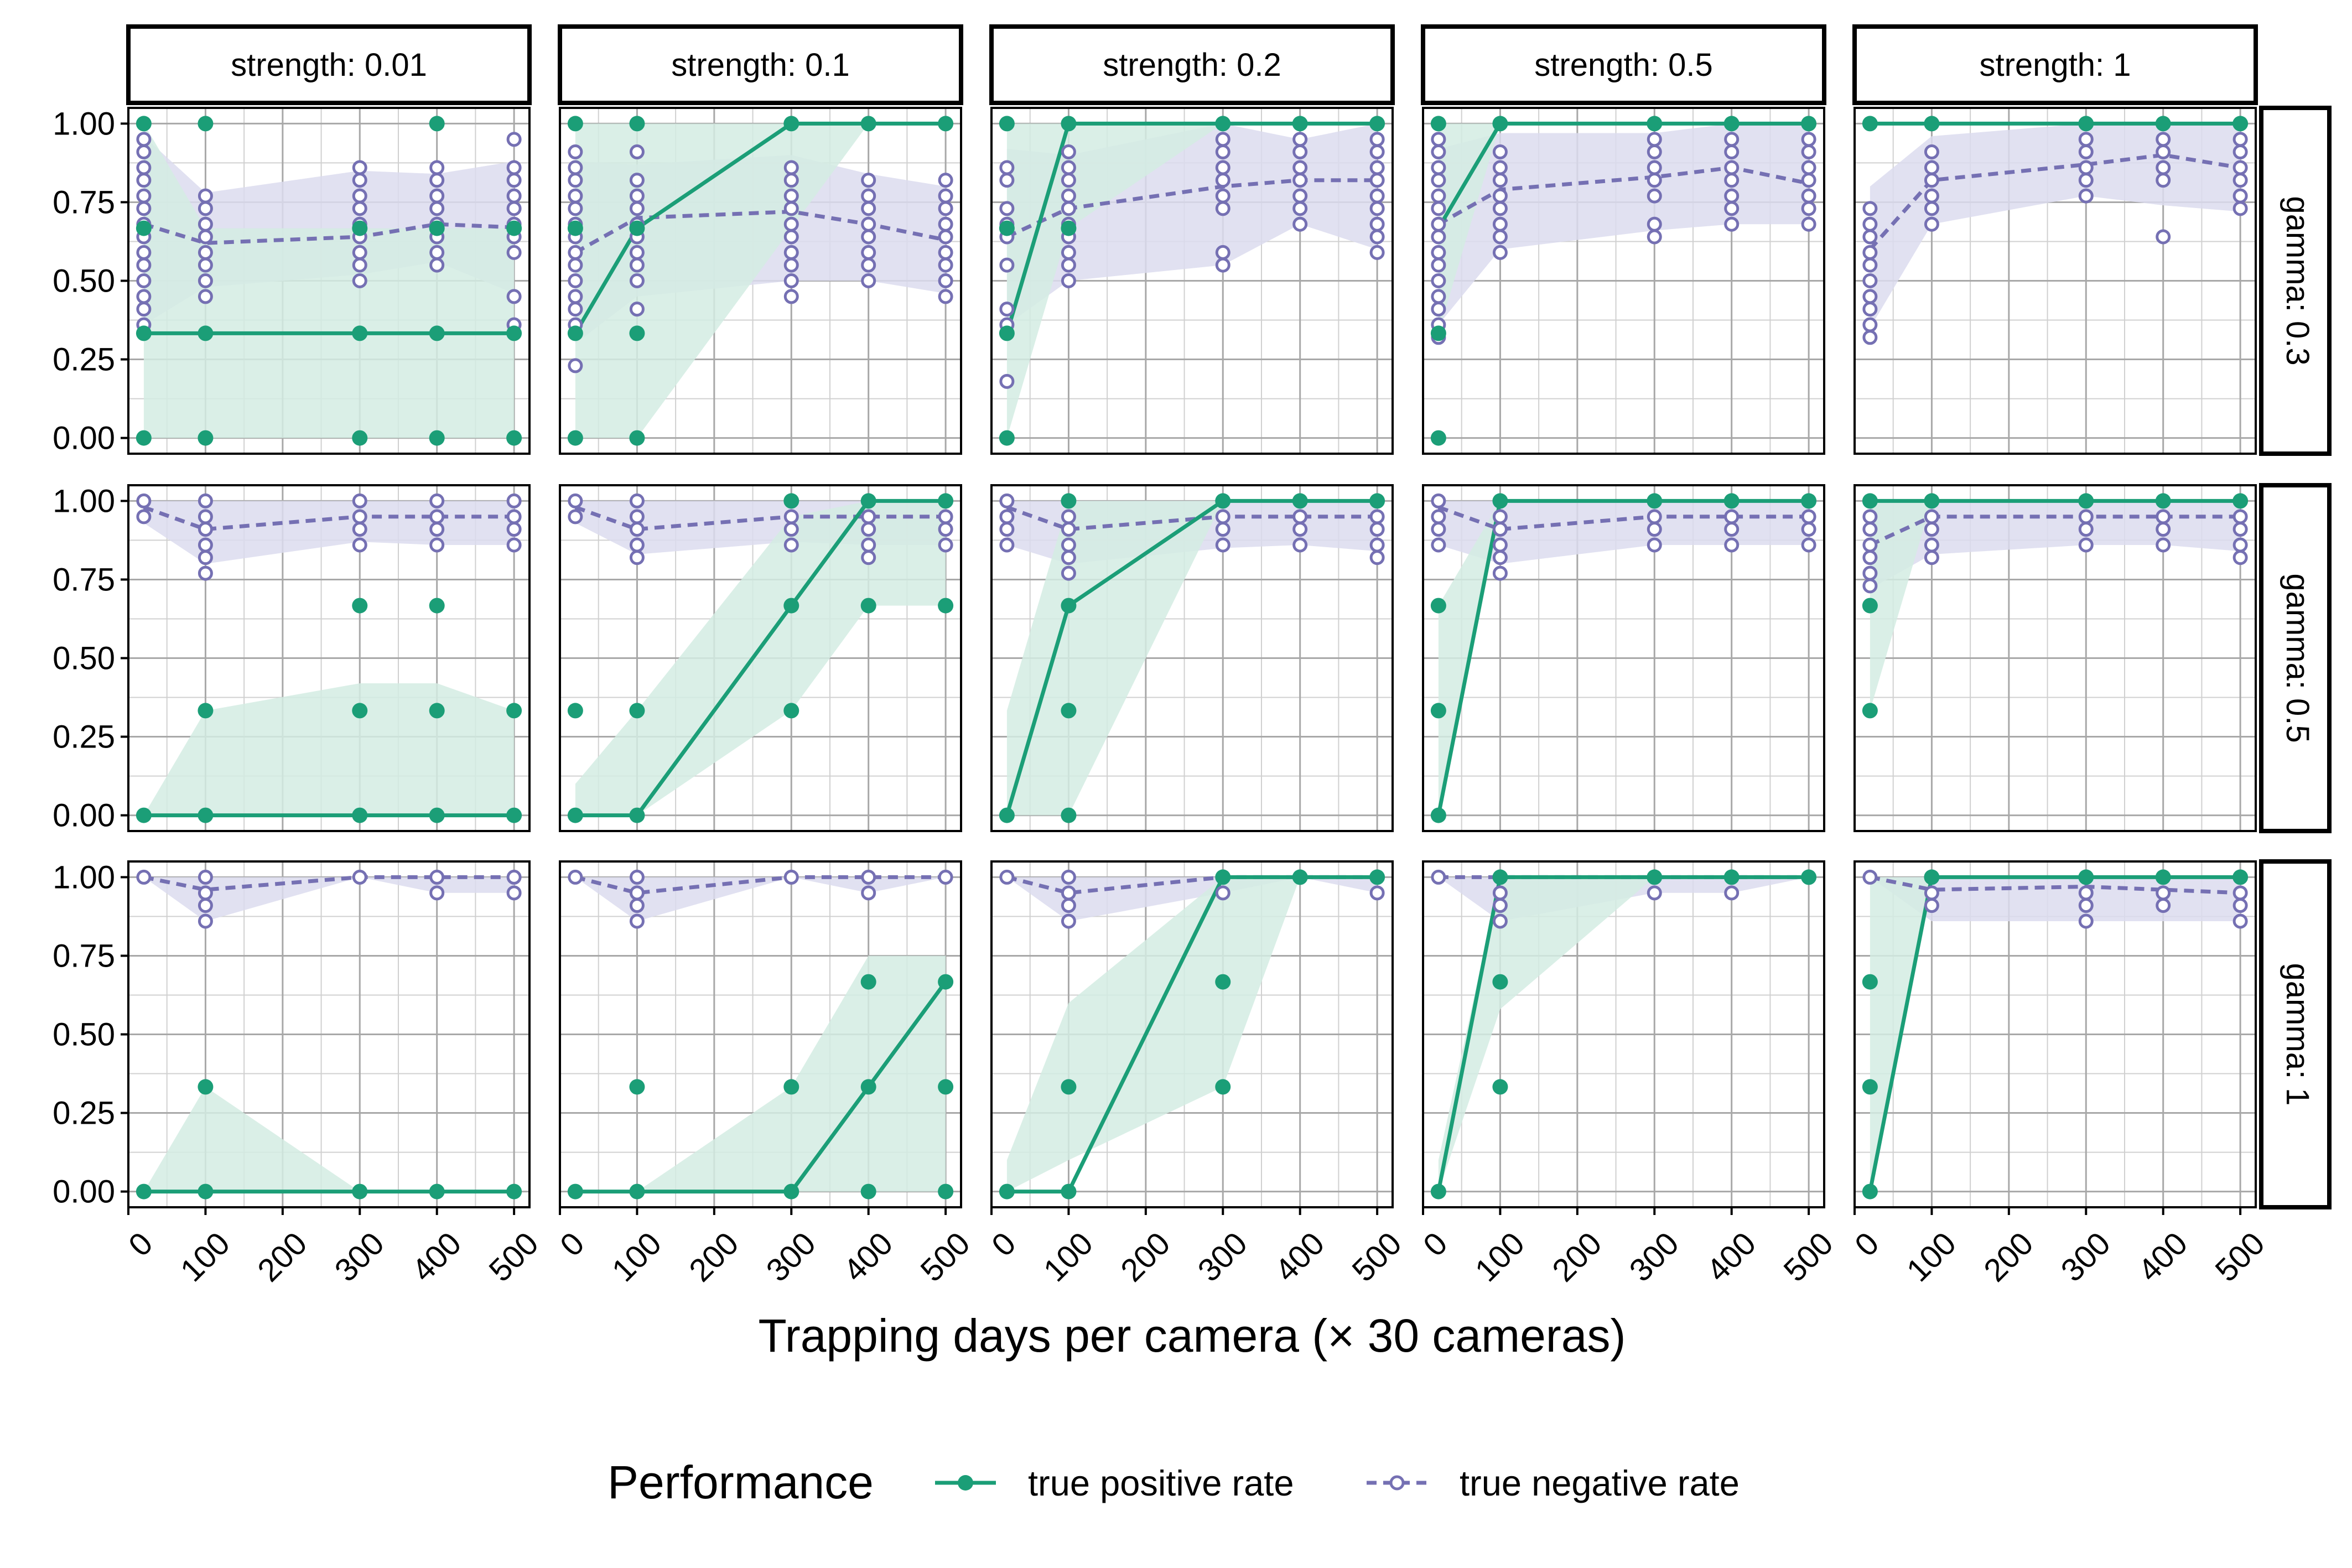  I want to click on column-strip-label: strength: 0.5, so click(1623, 65).